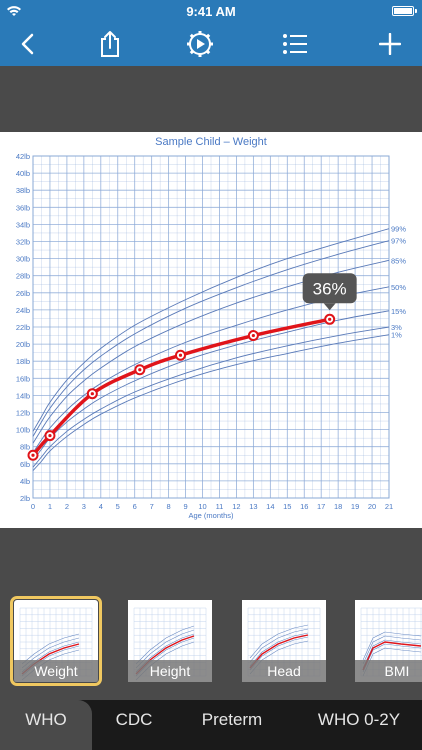 Image resolution: width=422 pixels, height=750 pixels. Describe the element at coordinates (135, 506) in the screenshot. I see `x-tick-label: 6` at that location.